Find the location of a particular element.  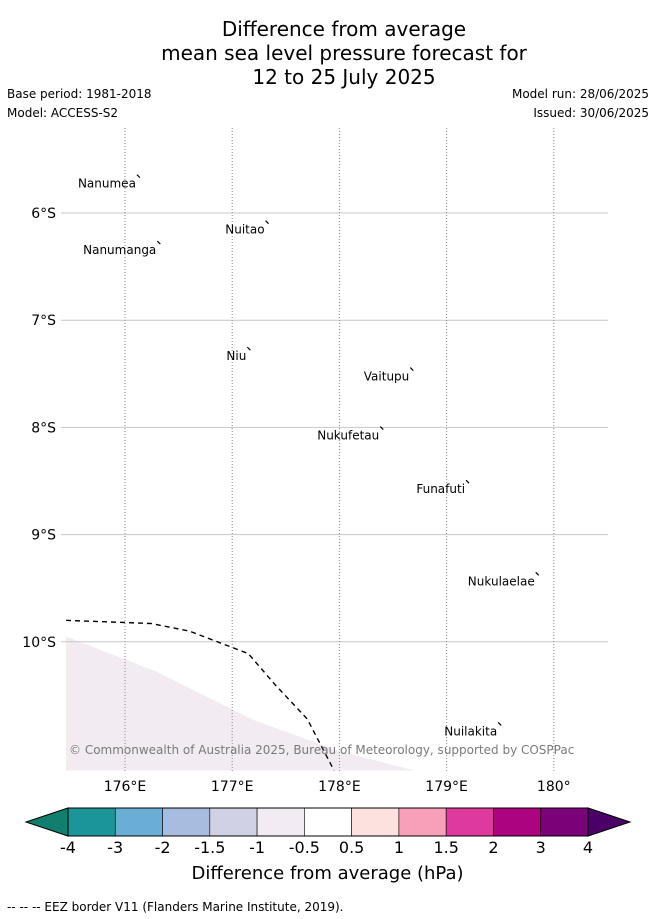

model-label: Model: ACCESS-S2 is located at coordinates (63, 113).